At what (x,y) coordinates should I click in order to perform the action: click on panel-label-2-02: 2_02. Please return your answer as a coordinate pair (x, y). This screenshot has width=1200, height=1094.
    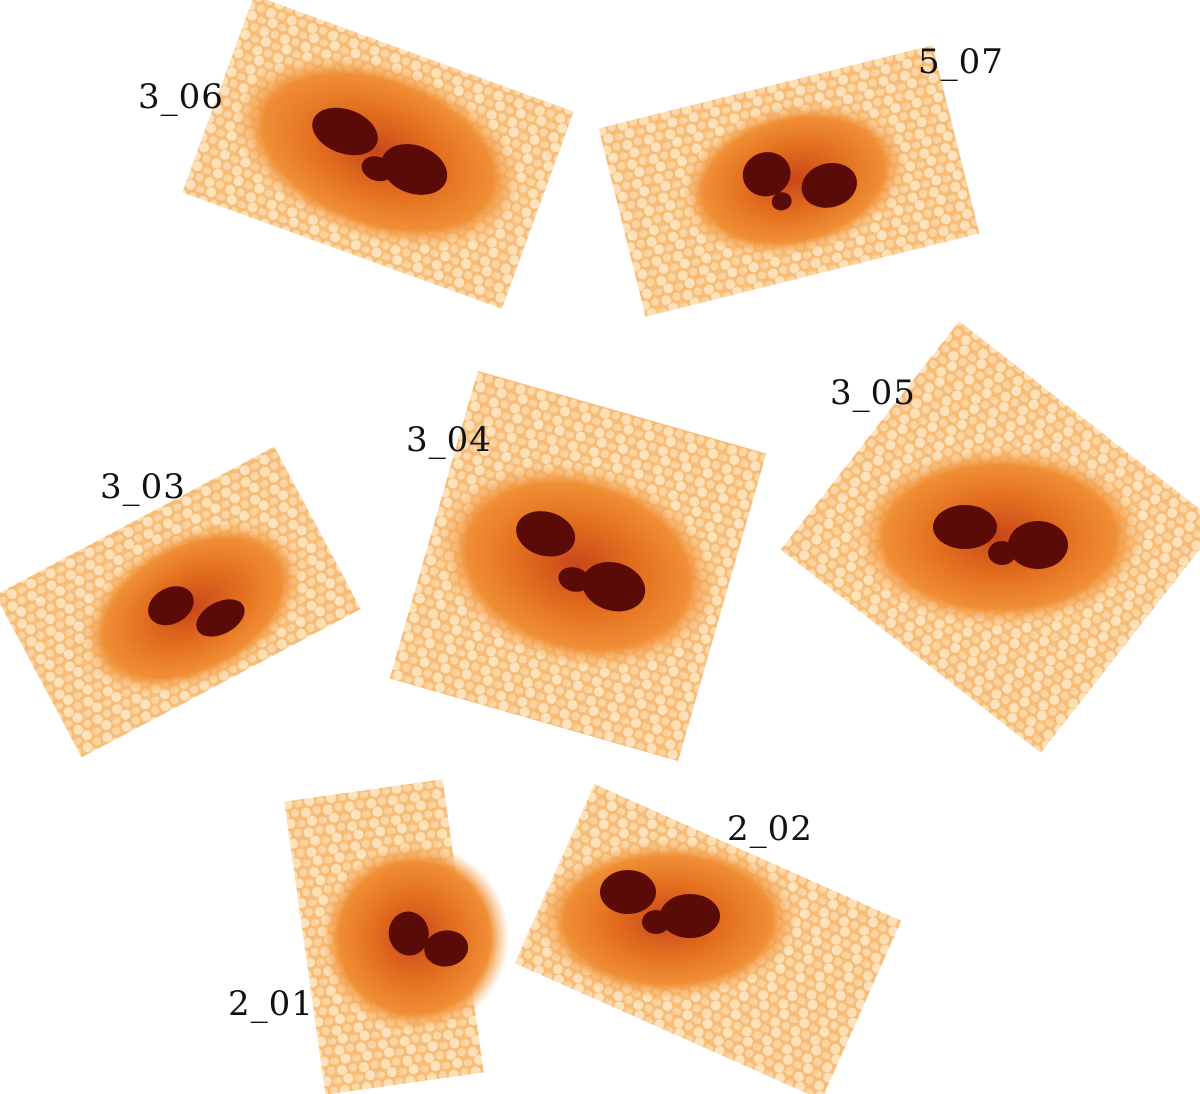
    Looking at the image, I should click on (770, 829).